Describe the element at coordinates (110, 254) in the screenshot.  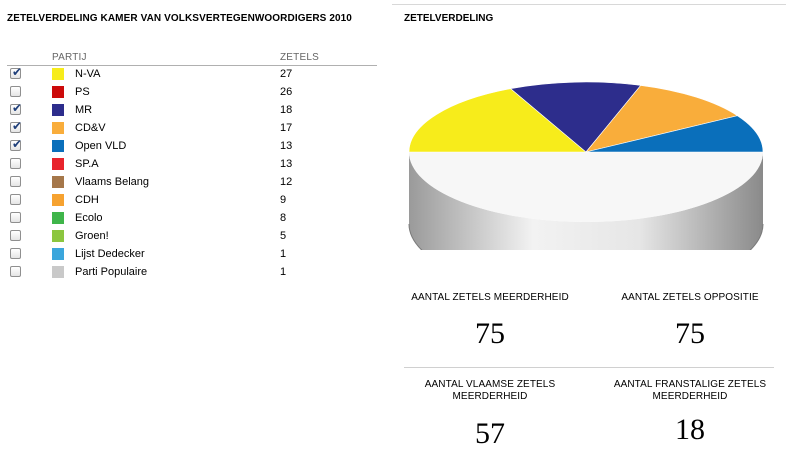
I see `party-name: Lijst Dedecker` at that location.